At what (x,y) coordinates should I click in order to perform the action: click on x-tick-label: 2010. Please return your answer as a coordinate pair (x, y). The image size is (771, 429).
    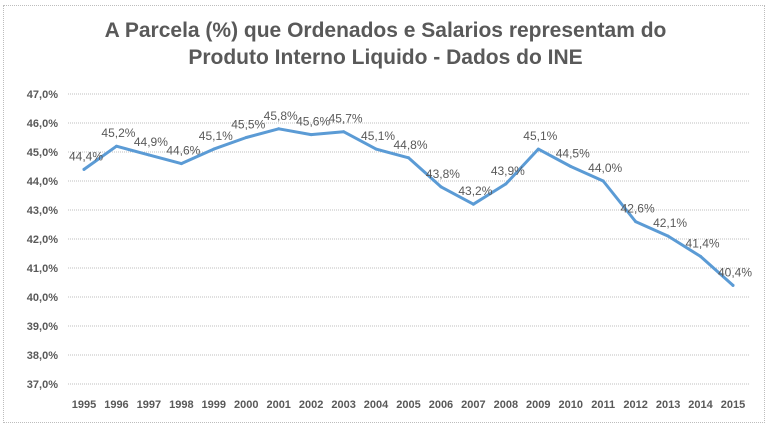
    Looking at the image, I should click on (571, 405).